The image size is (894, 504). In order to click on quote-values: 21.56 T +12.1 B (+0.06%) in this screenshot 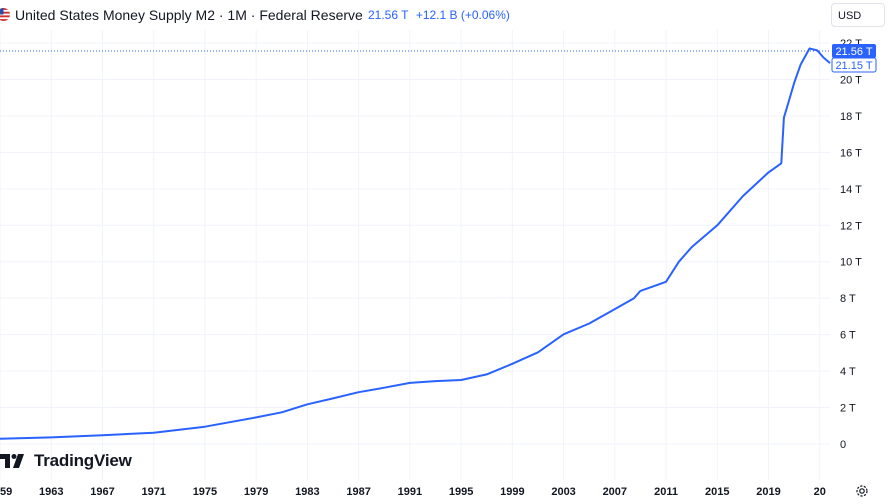, I will do `click(441, 15)`.